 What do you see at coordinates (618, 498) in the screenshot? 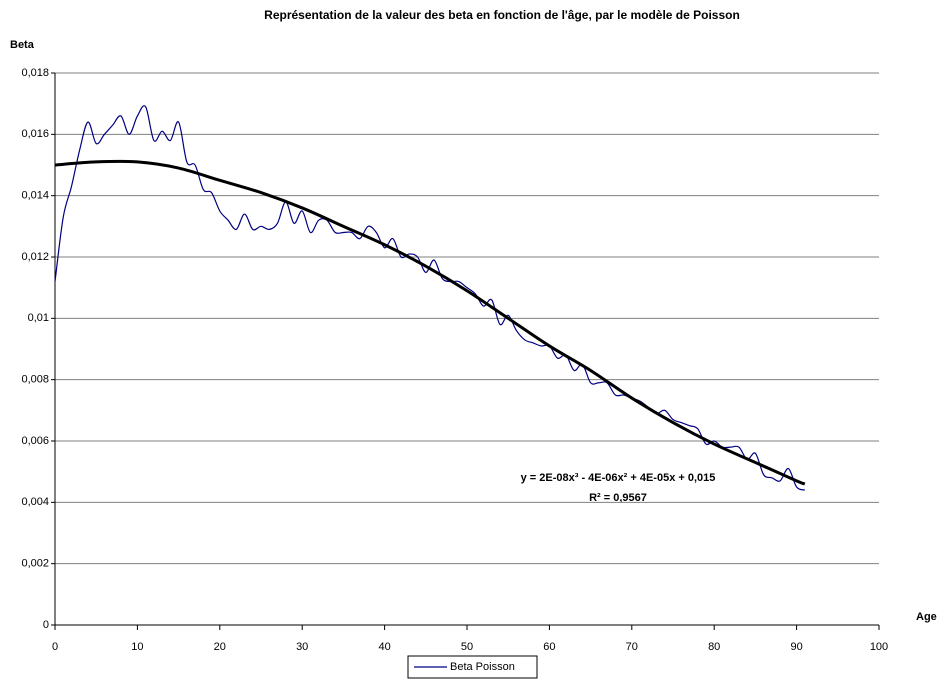
I see `trend-r2: R² = 0,9567` at bounding box center [618, 498].